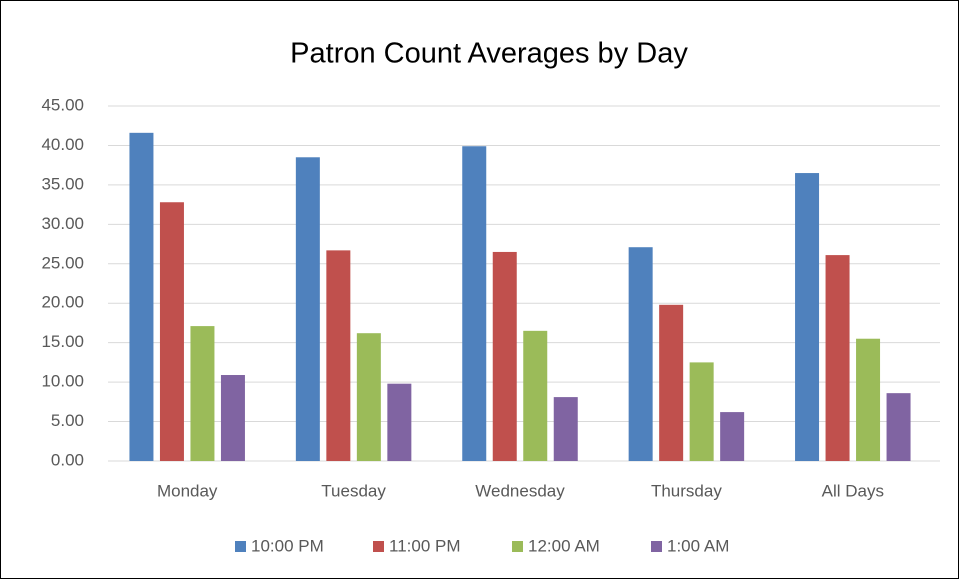  Describe the element at coordinates (287, 545) in the screenshot. I see `legend-label: 10:00 PM` at that location.